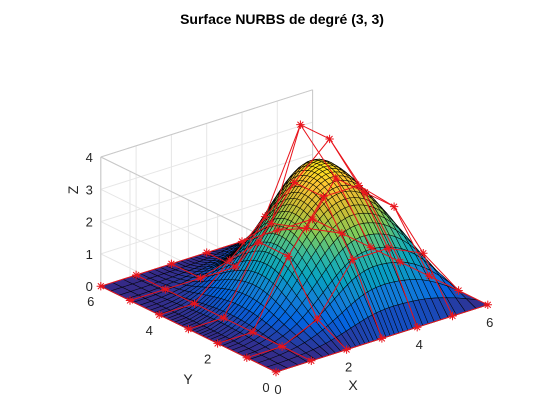 Image resolution: width=560 pixels, height=420 pixels. What do you see at coordinates (489, 322) in the screenshot?
I see `x-tick-label: 6` at bounding box center [489, 322].